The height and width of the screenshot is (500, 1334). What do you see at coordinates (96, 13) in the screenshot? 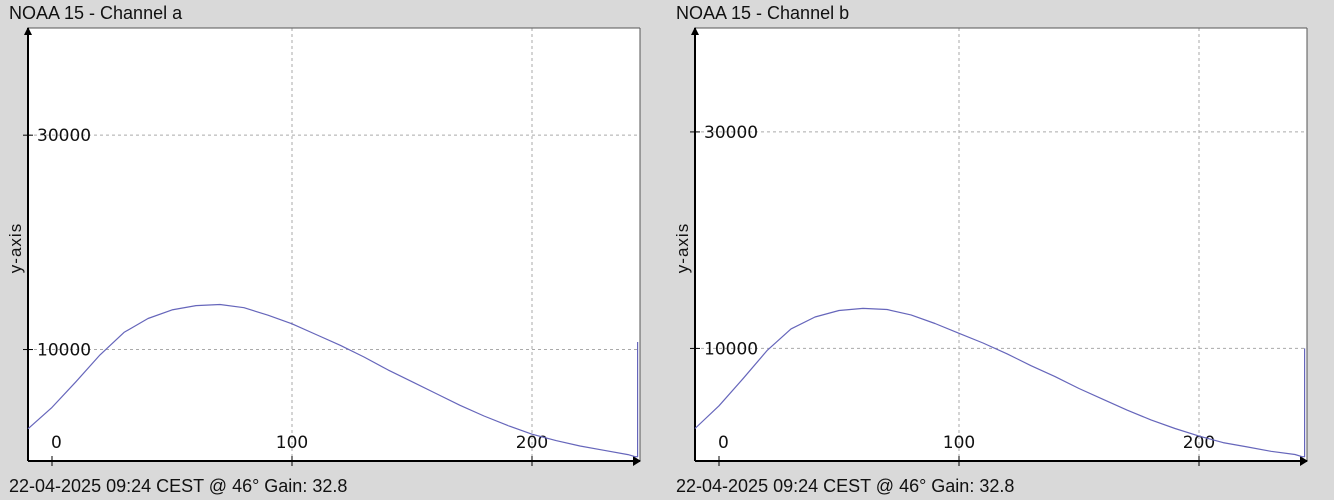
I see `chart-title: NOAA 15 - Channel a` at bounding box center [96, 13].